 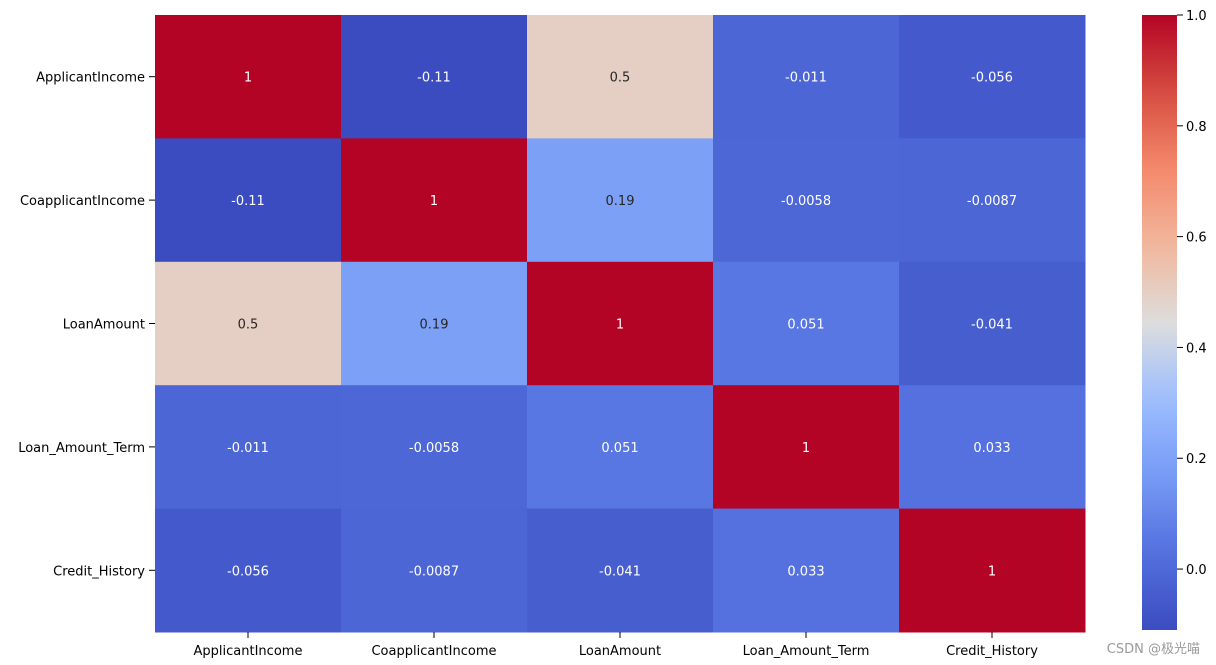 What do you see at coordinates (1153, 649) in the screenshot?
I see `watermark: CSDN @极光喵` at bounding box center [1153, 649].